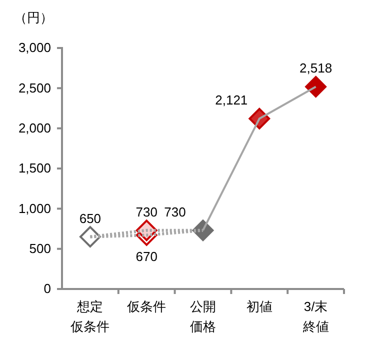 The image size is (366, 349). I want to click on y-tick-label: 1,500, so click(34, 168).